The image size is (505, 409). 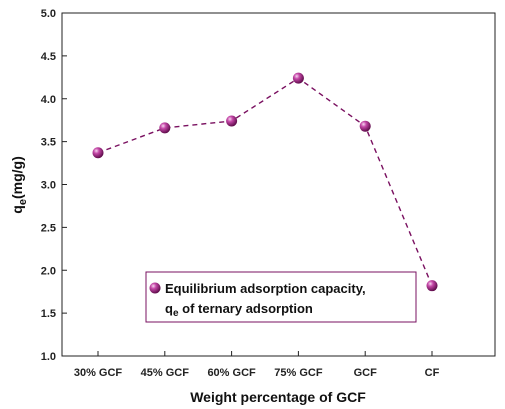 I want to click on y-tick-label: 2.0, so click(x=48, y=271).